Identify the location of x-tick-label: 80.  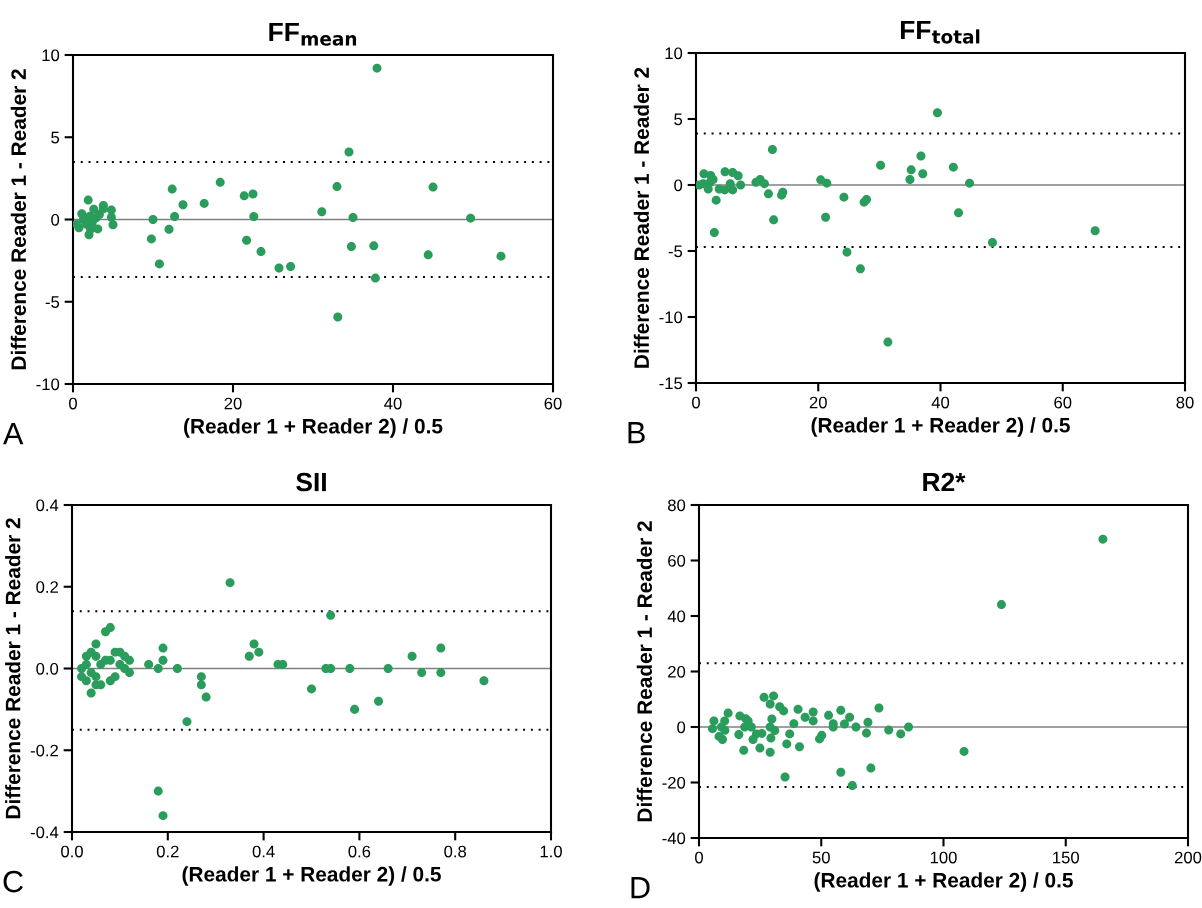
(1185, 402).